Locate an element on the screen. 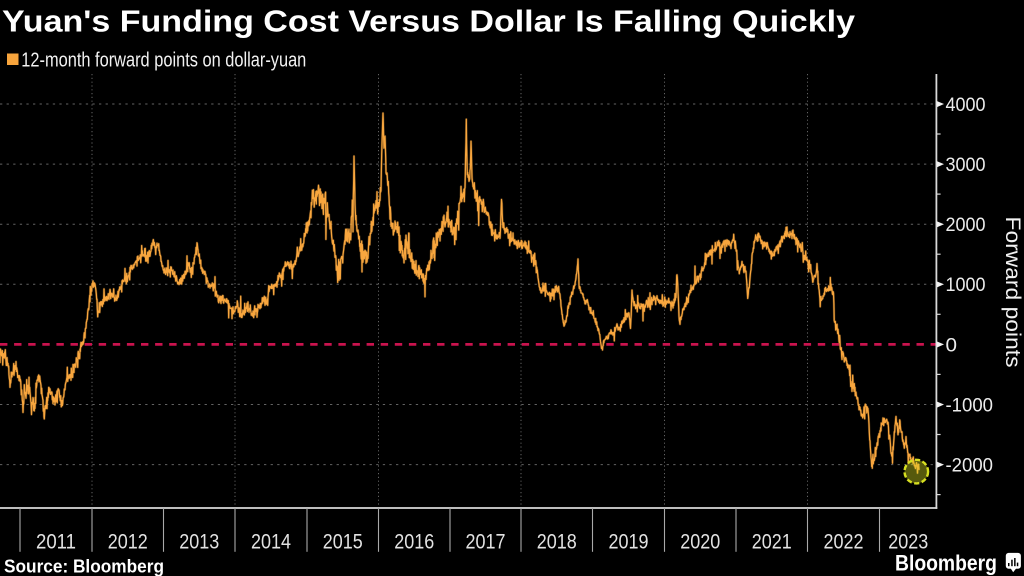 This screenshot has height=576, width=1024. svg-text: 2018 is located at coordinates (557, 541).